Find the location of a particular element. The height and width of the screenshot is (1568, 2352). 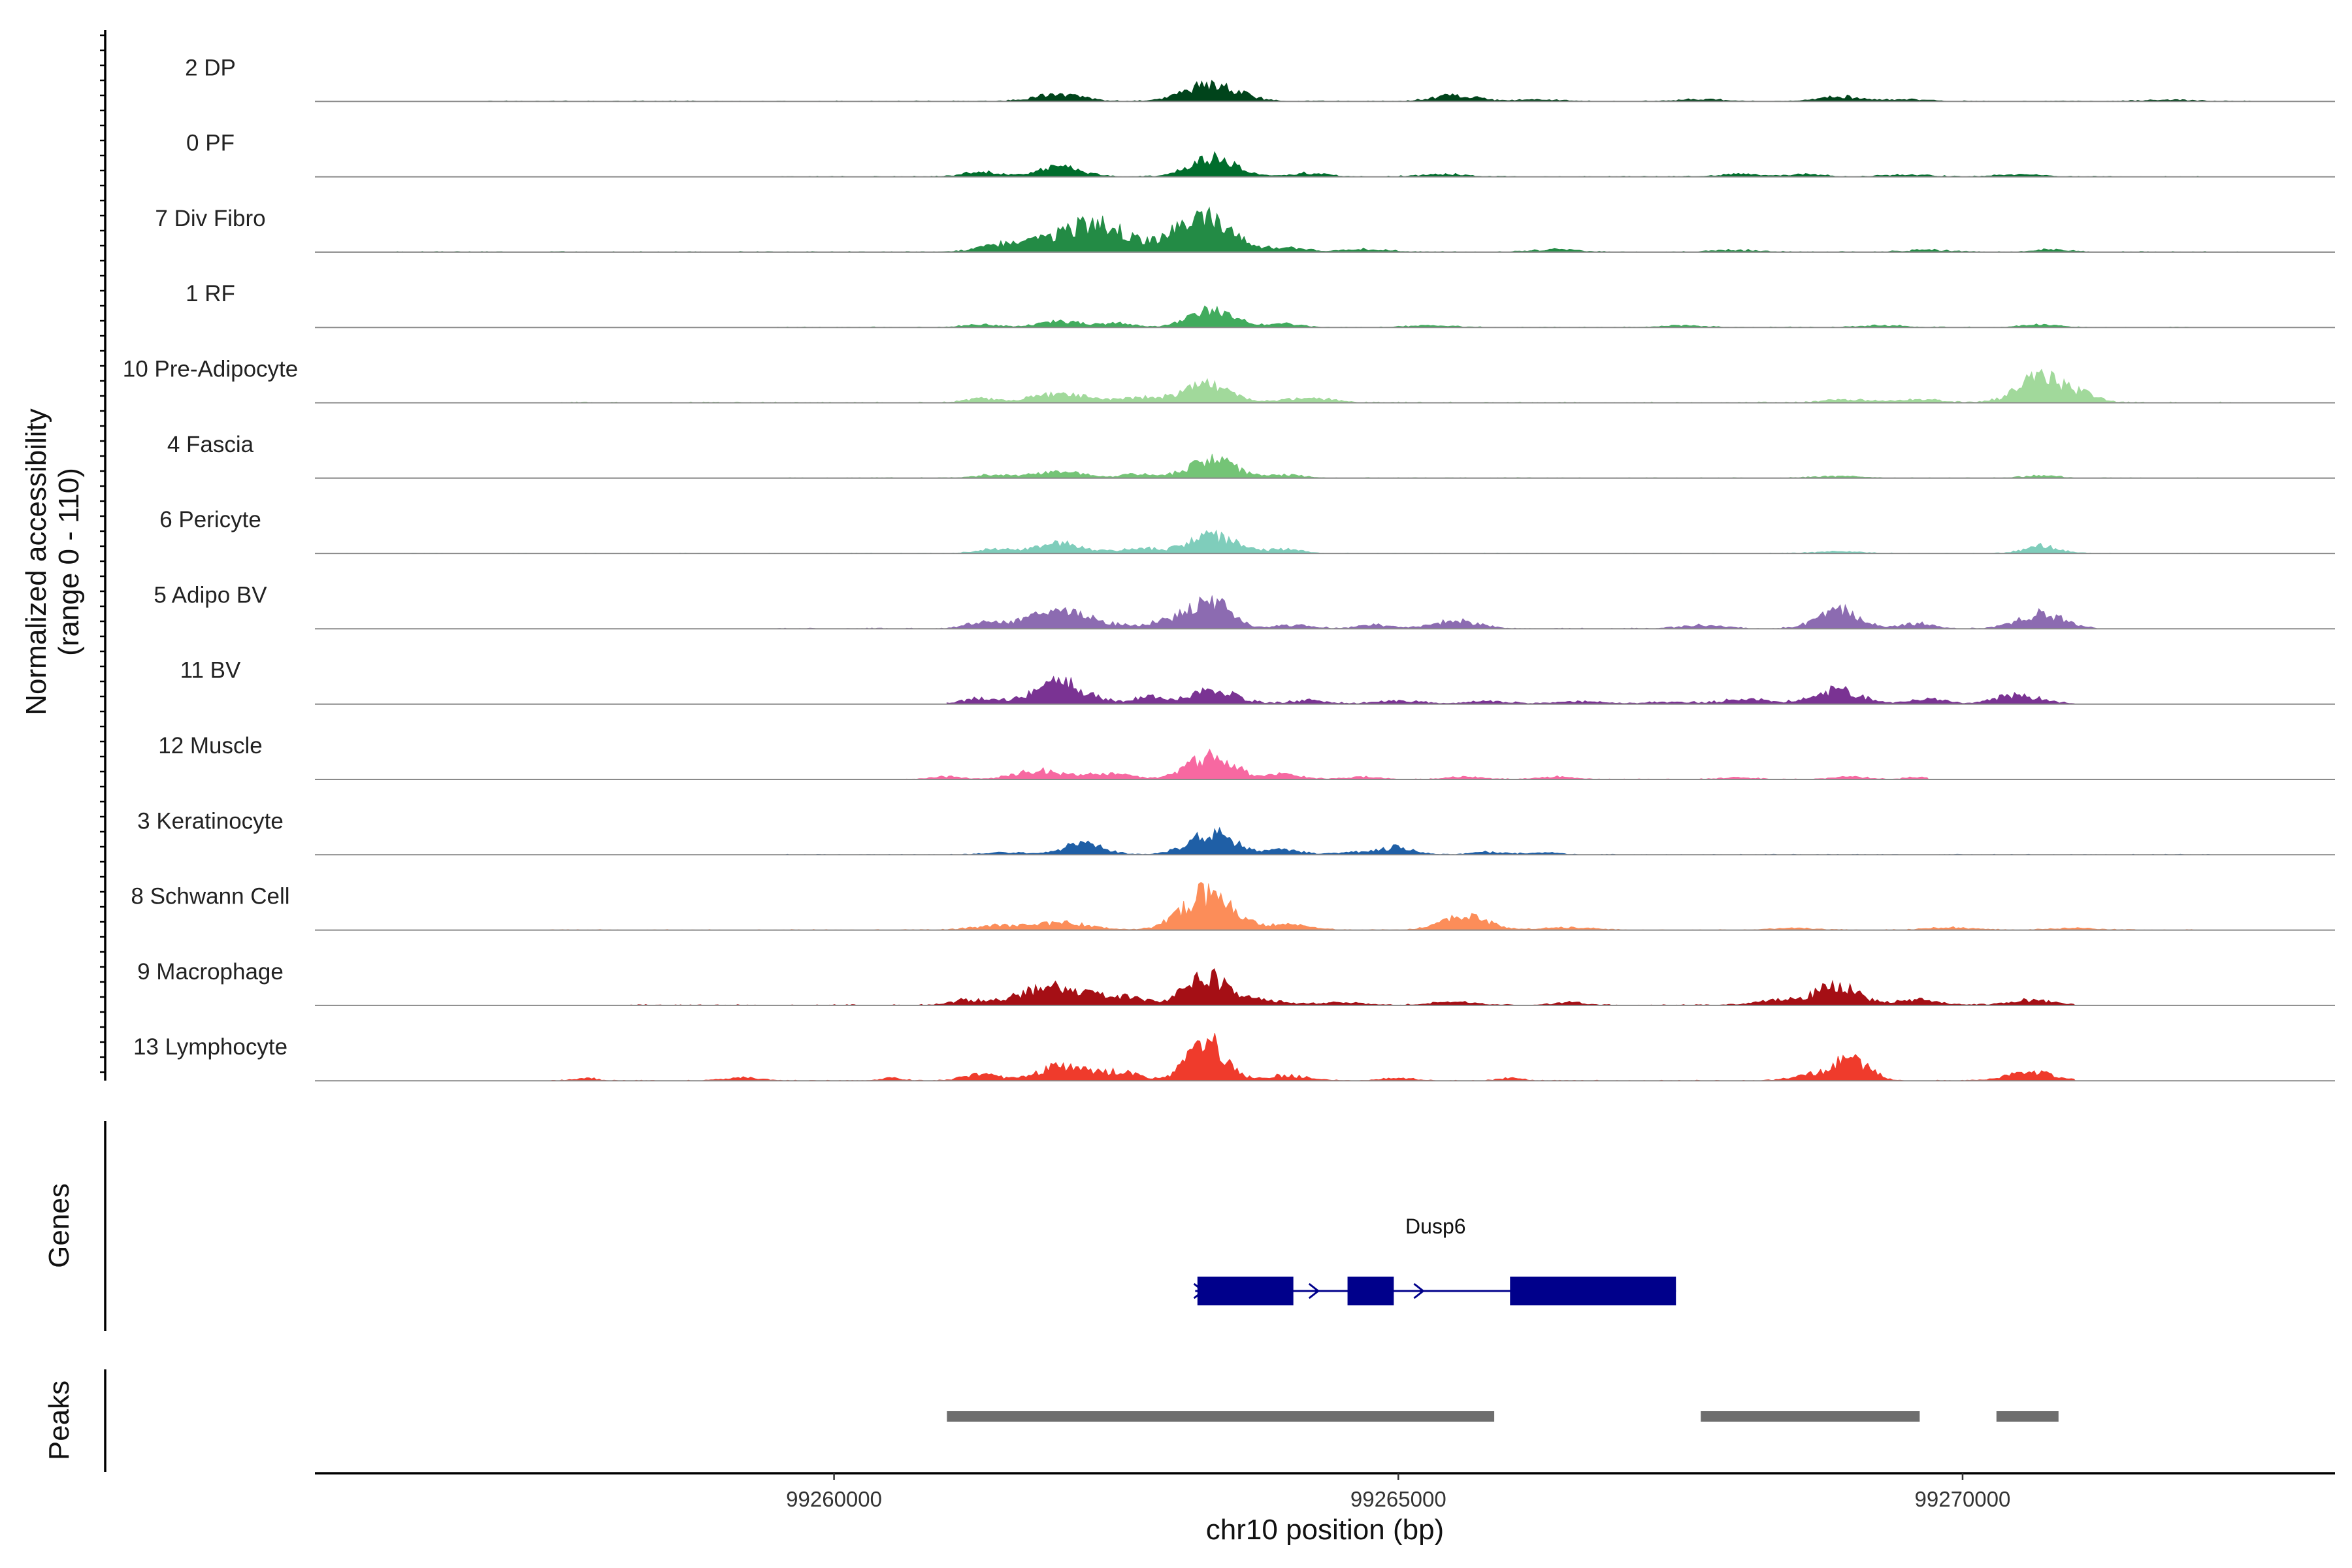

y-axis-title-line2: (range 0 - 110) is located at coordinates (69, 562).